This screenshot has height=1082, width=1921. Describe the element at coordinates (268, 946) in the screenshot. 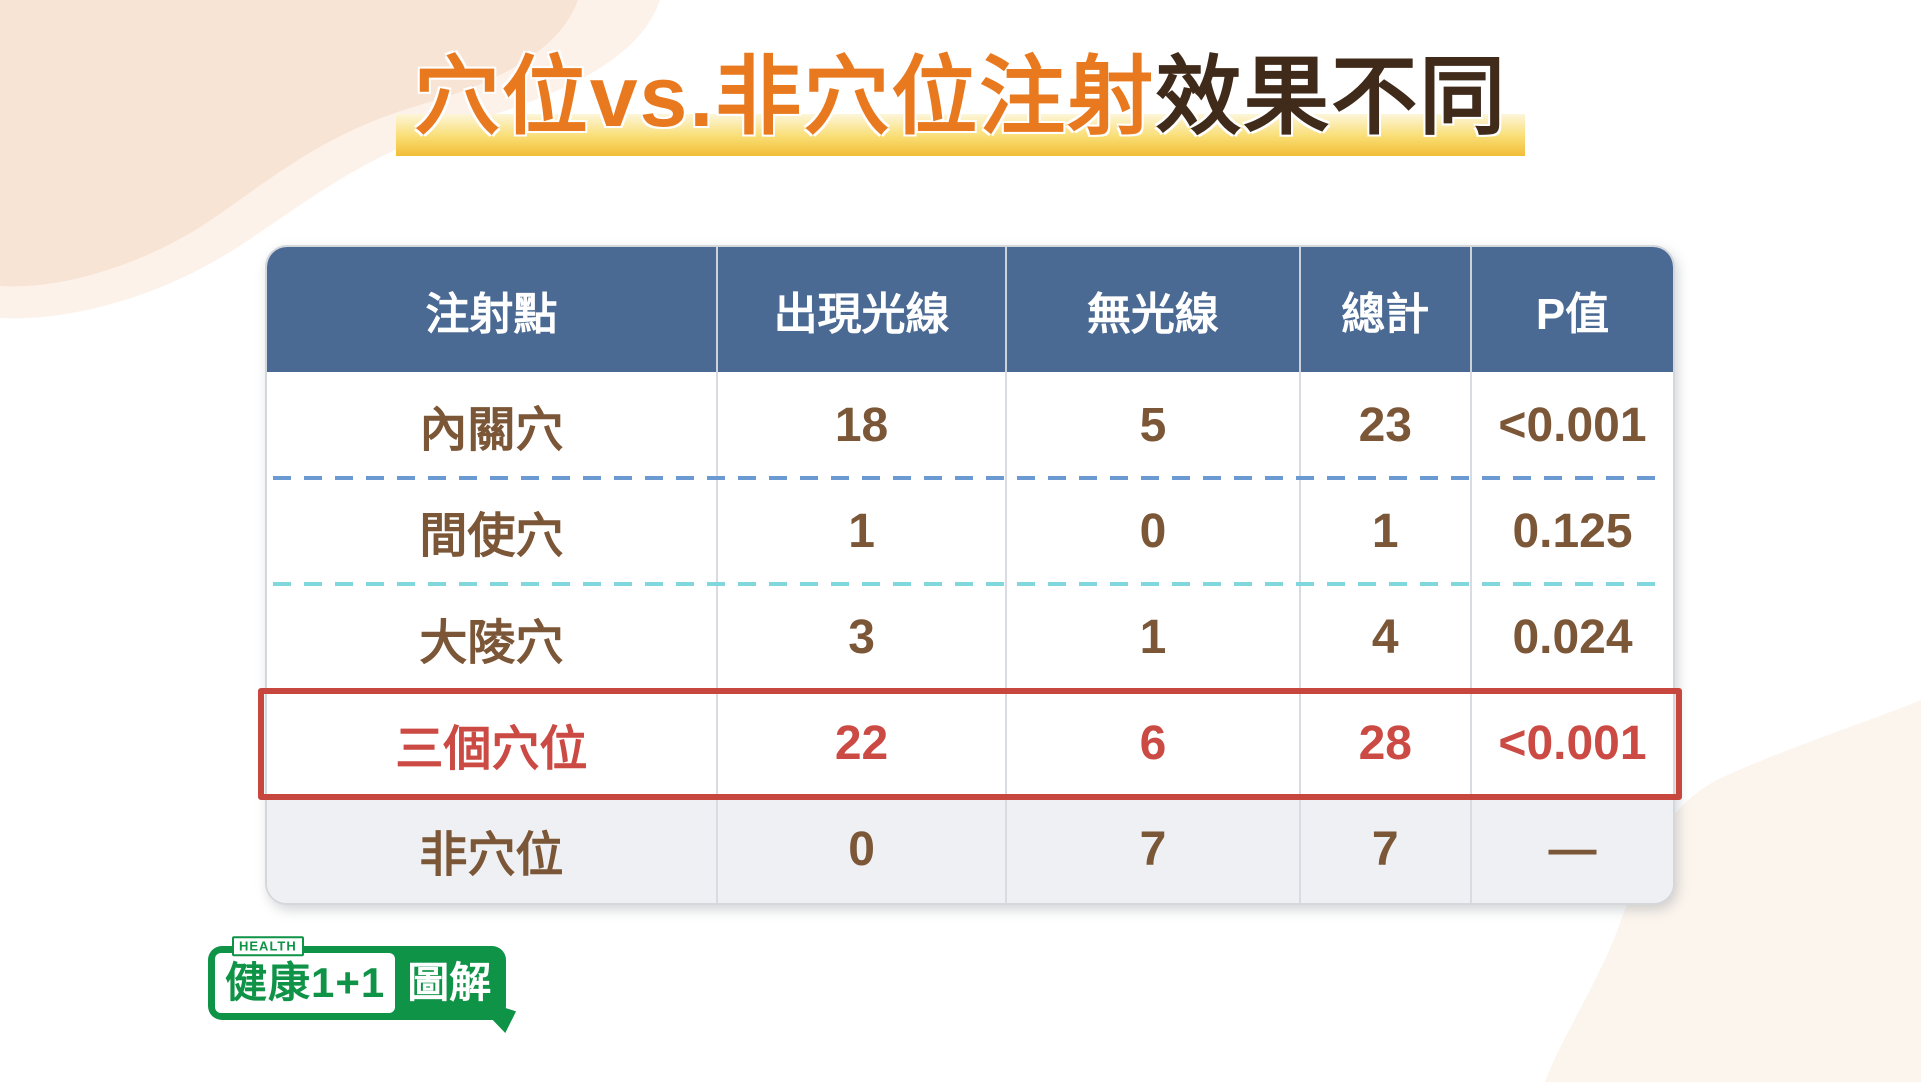

I see `logo-health-label: HEALTH` at that location.